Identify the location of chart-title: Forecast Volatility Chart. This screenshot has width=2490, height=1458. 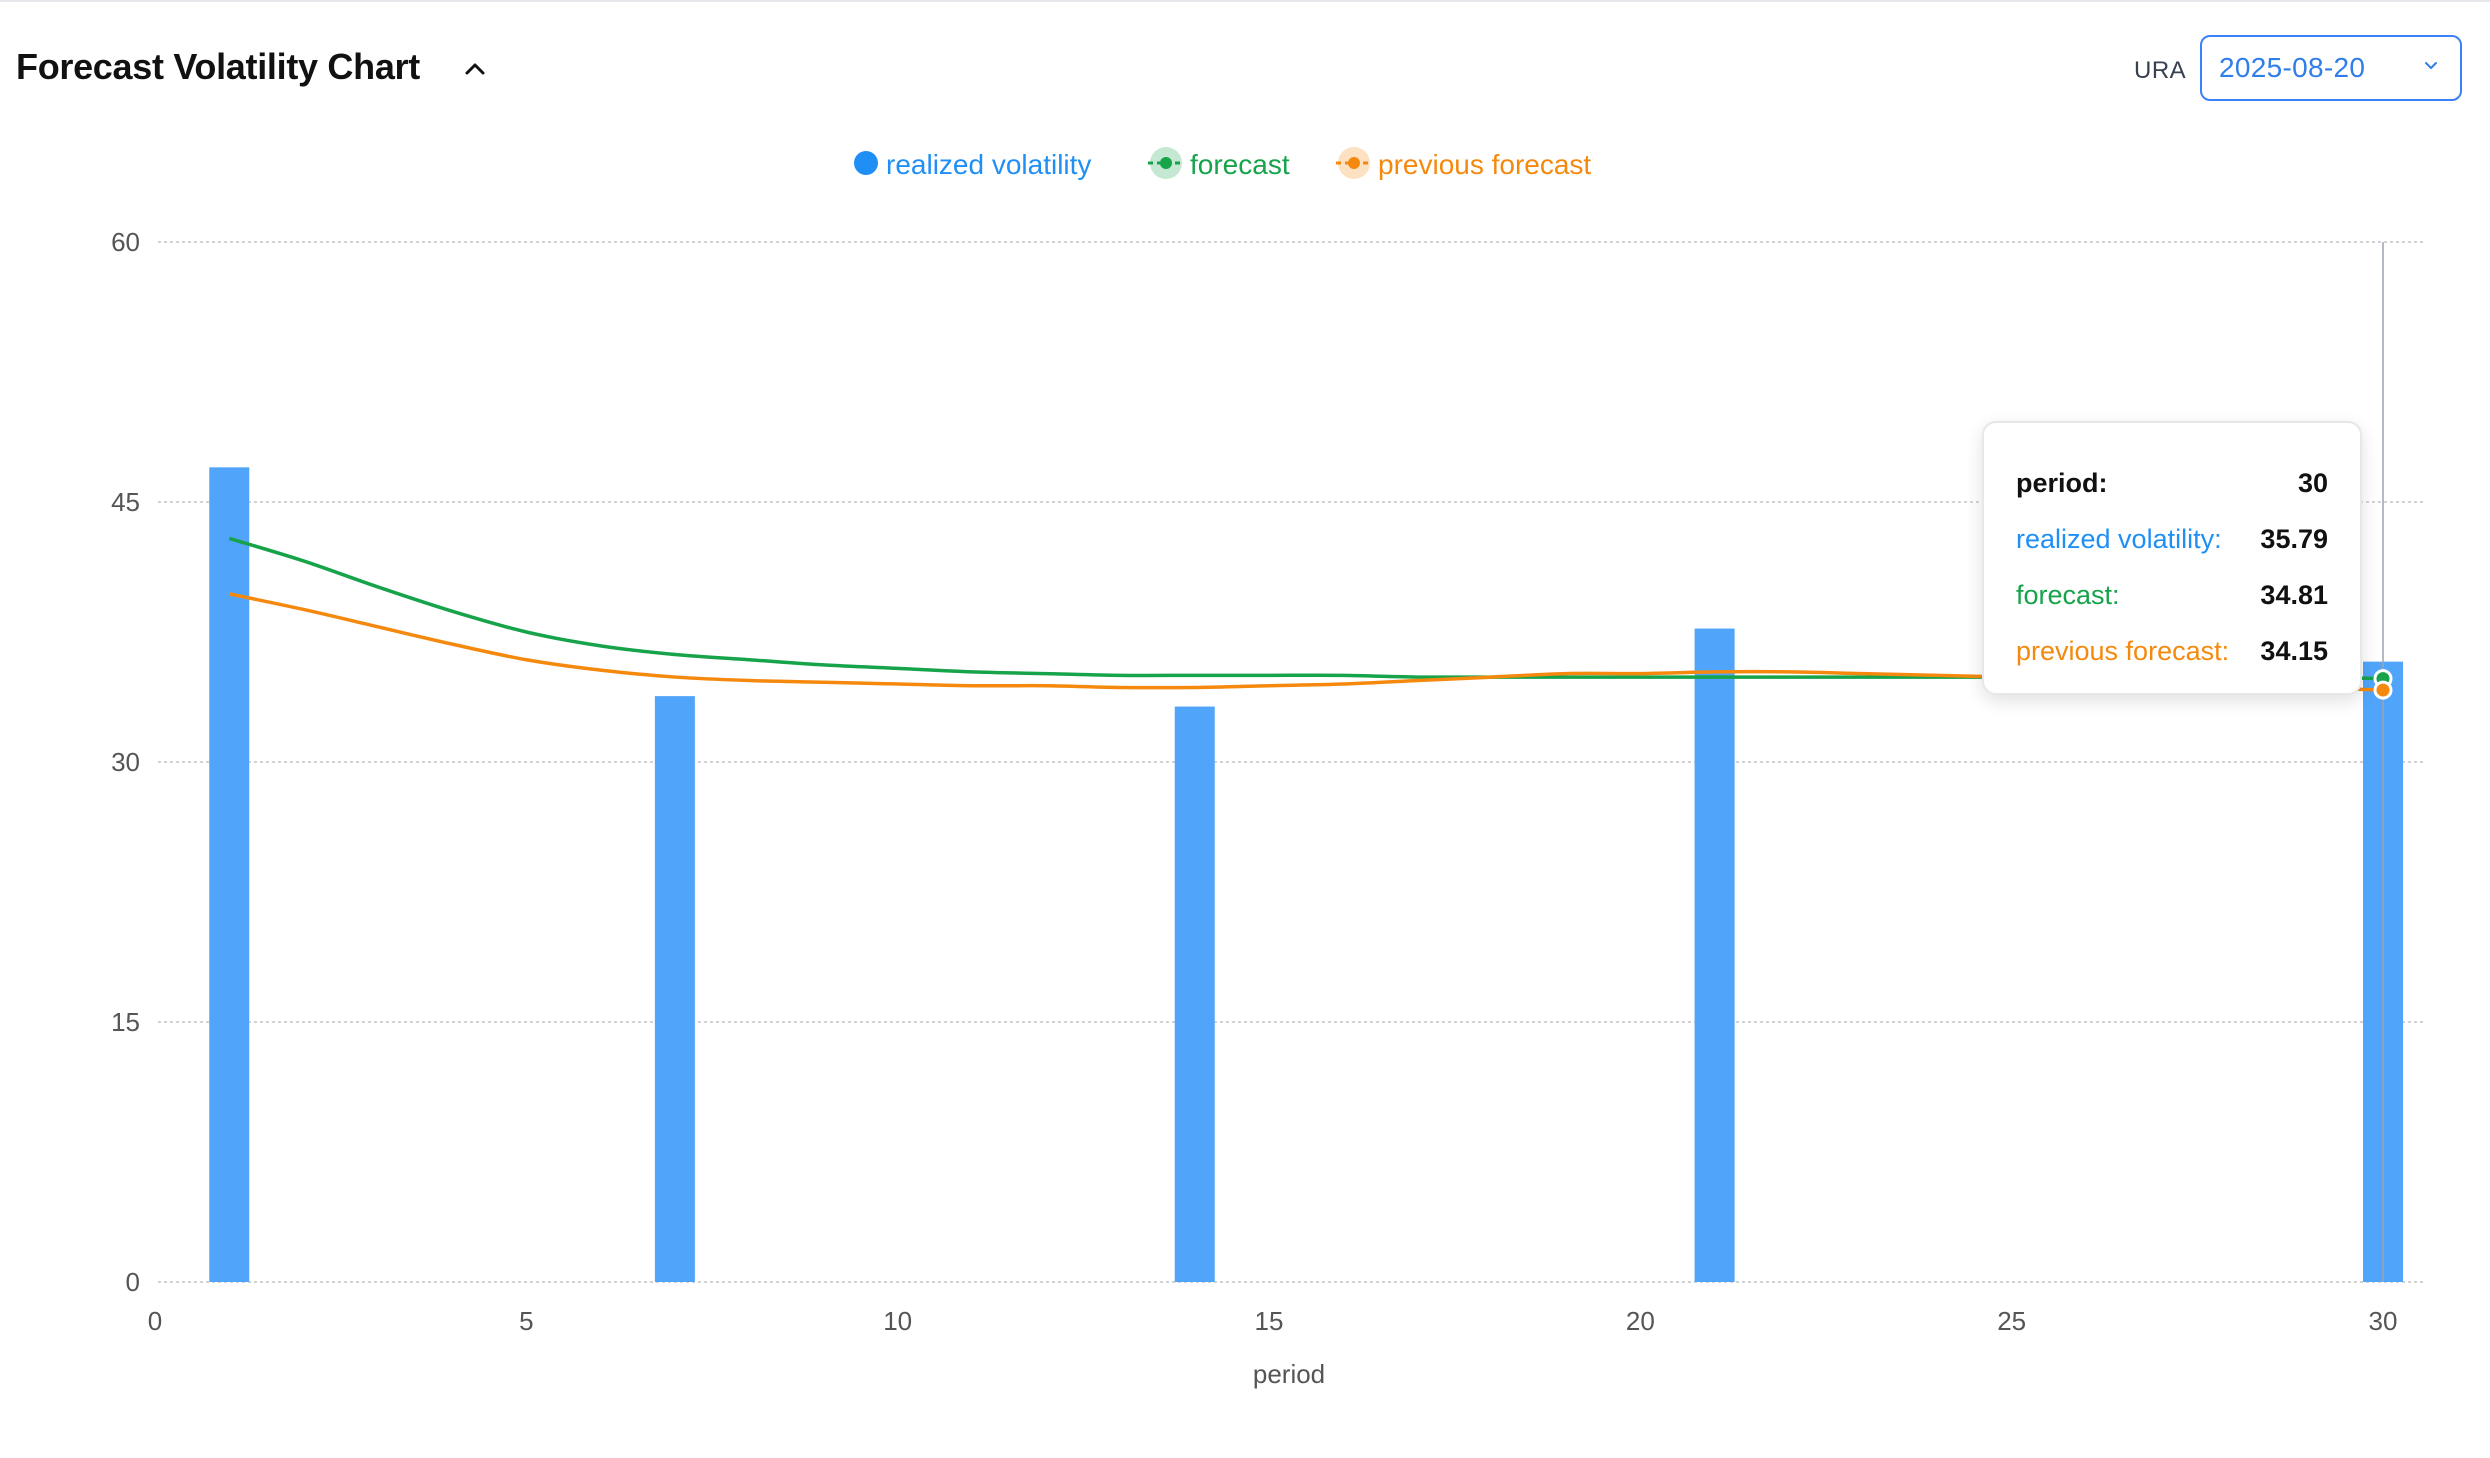
(218, 66).